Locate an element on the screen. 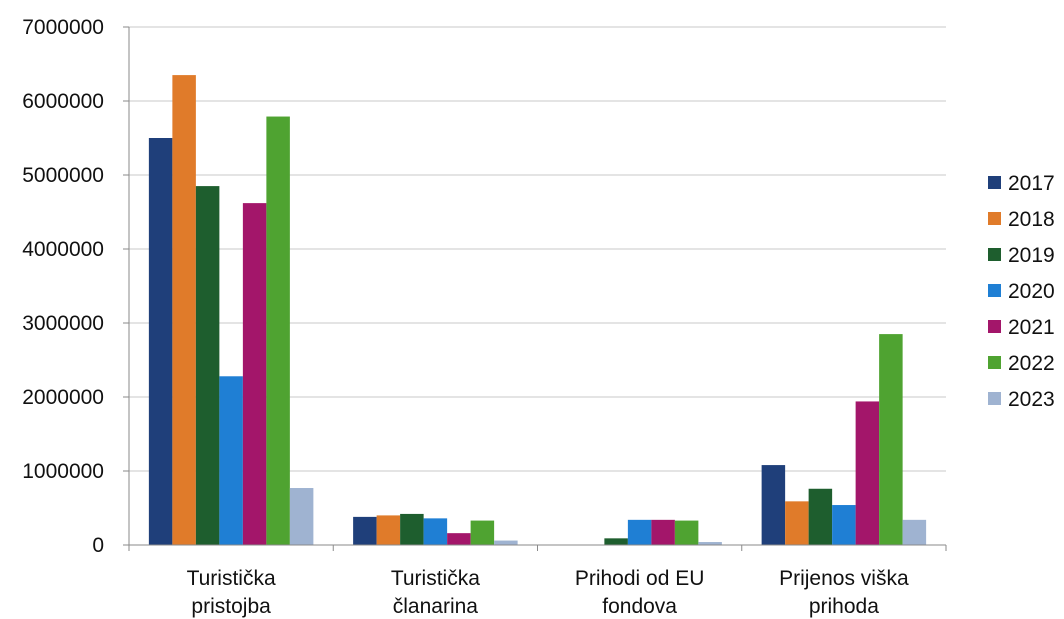  y-tick-label: 7000000 is located at coordinates (63, 27).